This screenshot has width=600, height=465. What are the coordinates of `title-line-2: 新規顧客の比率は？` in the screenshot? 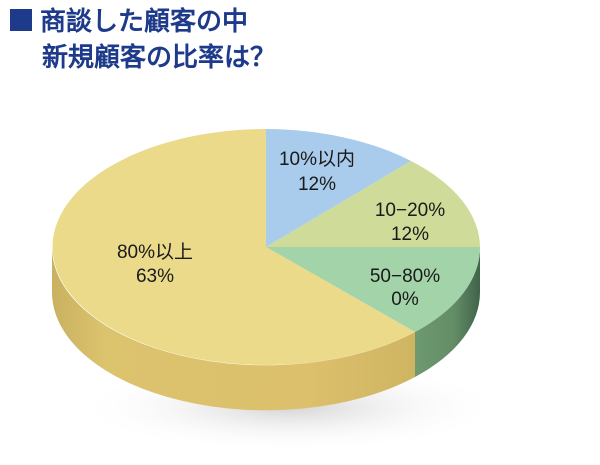 It's located at (143, 58).